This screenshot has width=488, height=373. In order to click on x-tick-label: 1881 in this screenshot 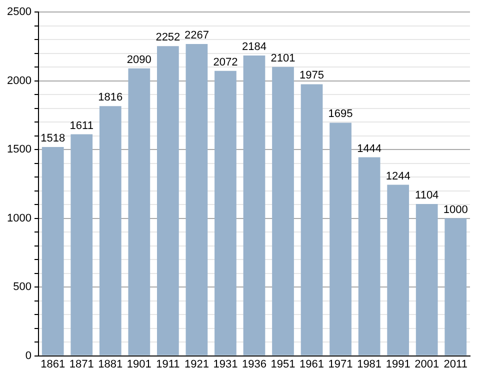, I will do `click(110, 364)`.